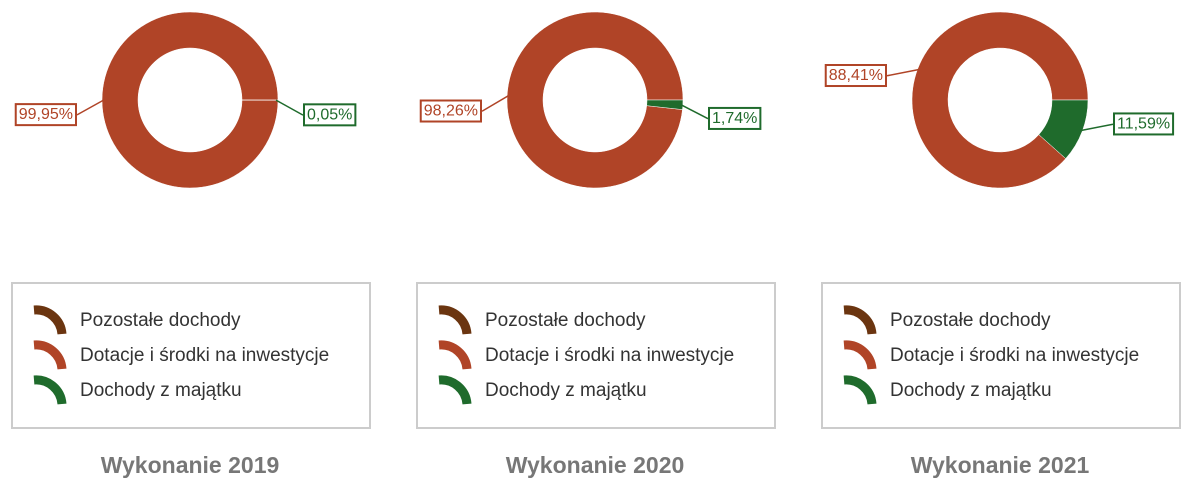  Describe the element at coordinates (595, 465) in the screenshot. I see `chart-title: Wykonanie 2020` at that location.